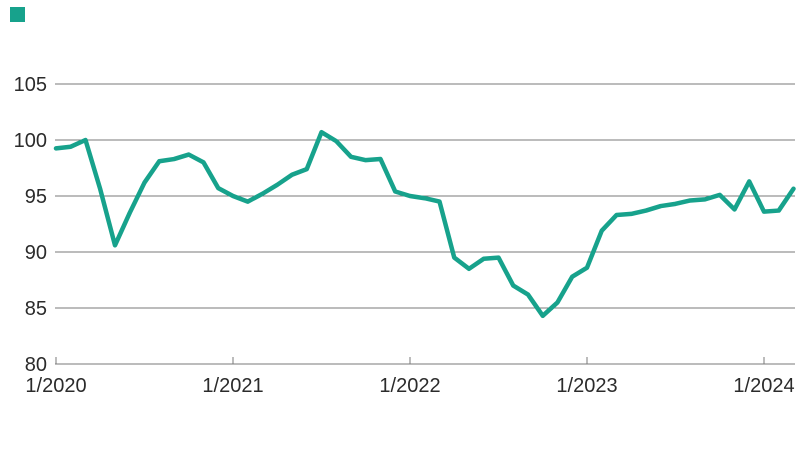 Image resolution: width=800 pixels, height=450 pixels. I want to click on y-tick-label: 90, so click(36, 253).